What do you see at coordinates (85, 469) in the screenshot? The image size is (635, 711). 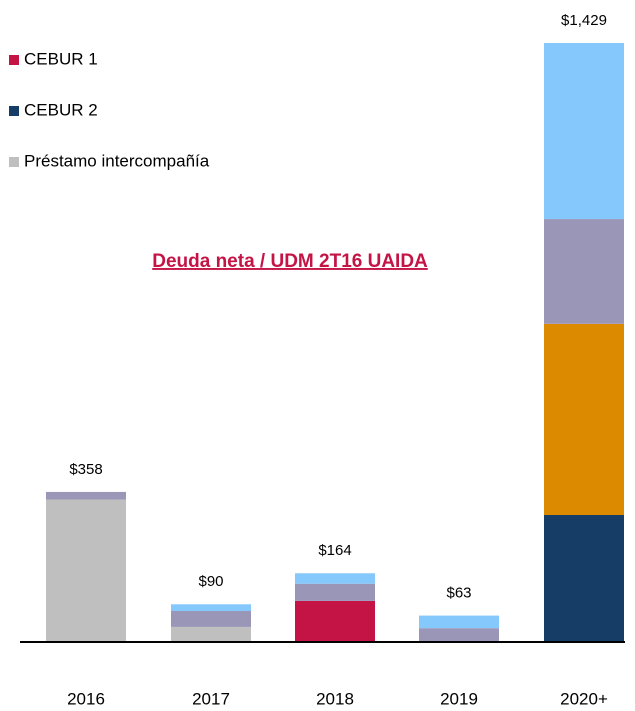 I see `total-label: $358` at bounding box center [85, 469].